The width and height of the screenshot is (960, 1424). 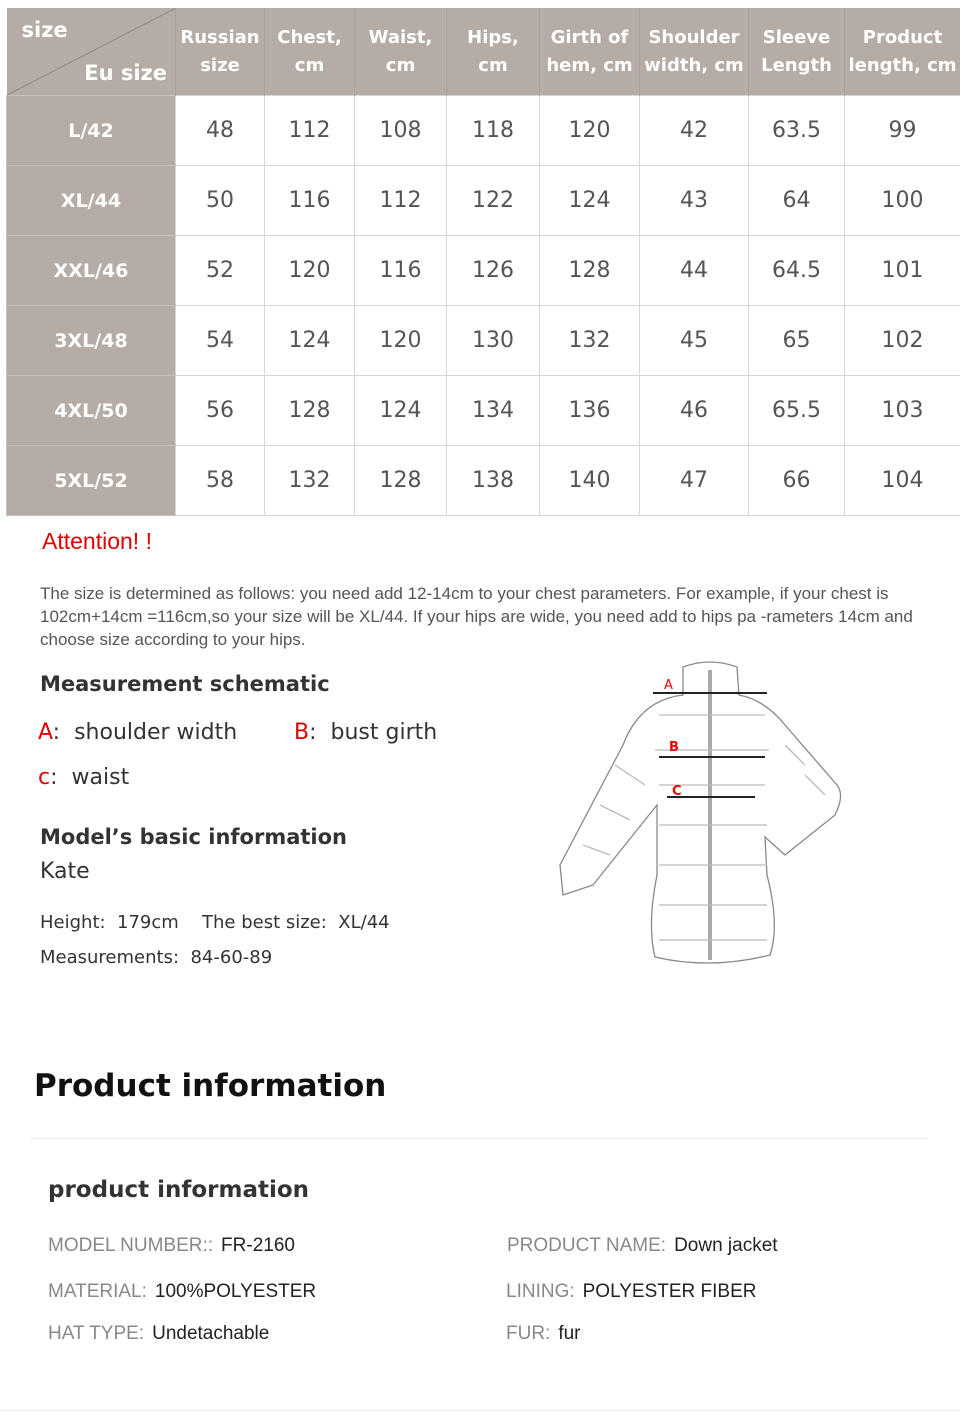 I want to click on value-cell: 103, so click(x=902, y=410).